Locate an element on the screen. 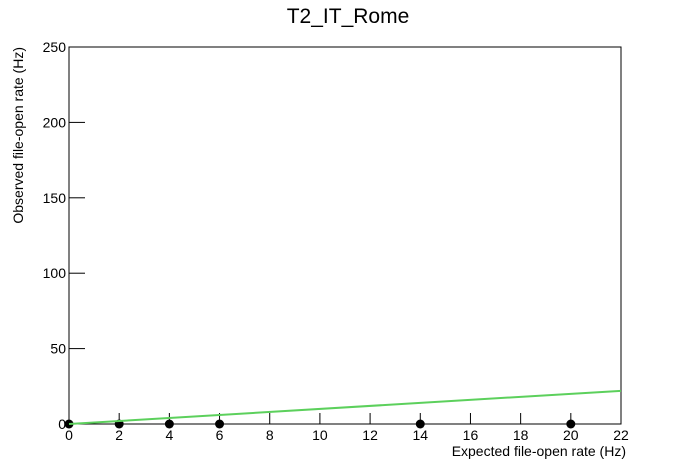 The width and height of the screenshot is (696, 472). x-tick-label: 20 is located at coordinates (571, 435).